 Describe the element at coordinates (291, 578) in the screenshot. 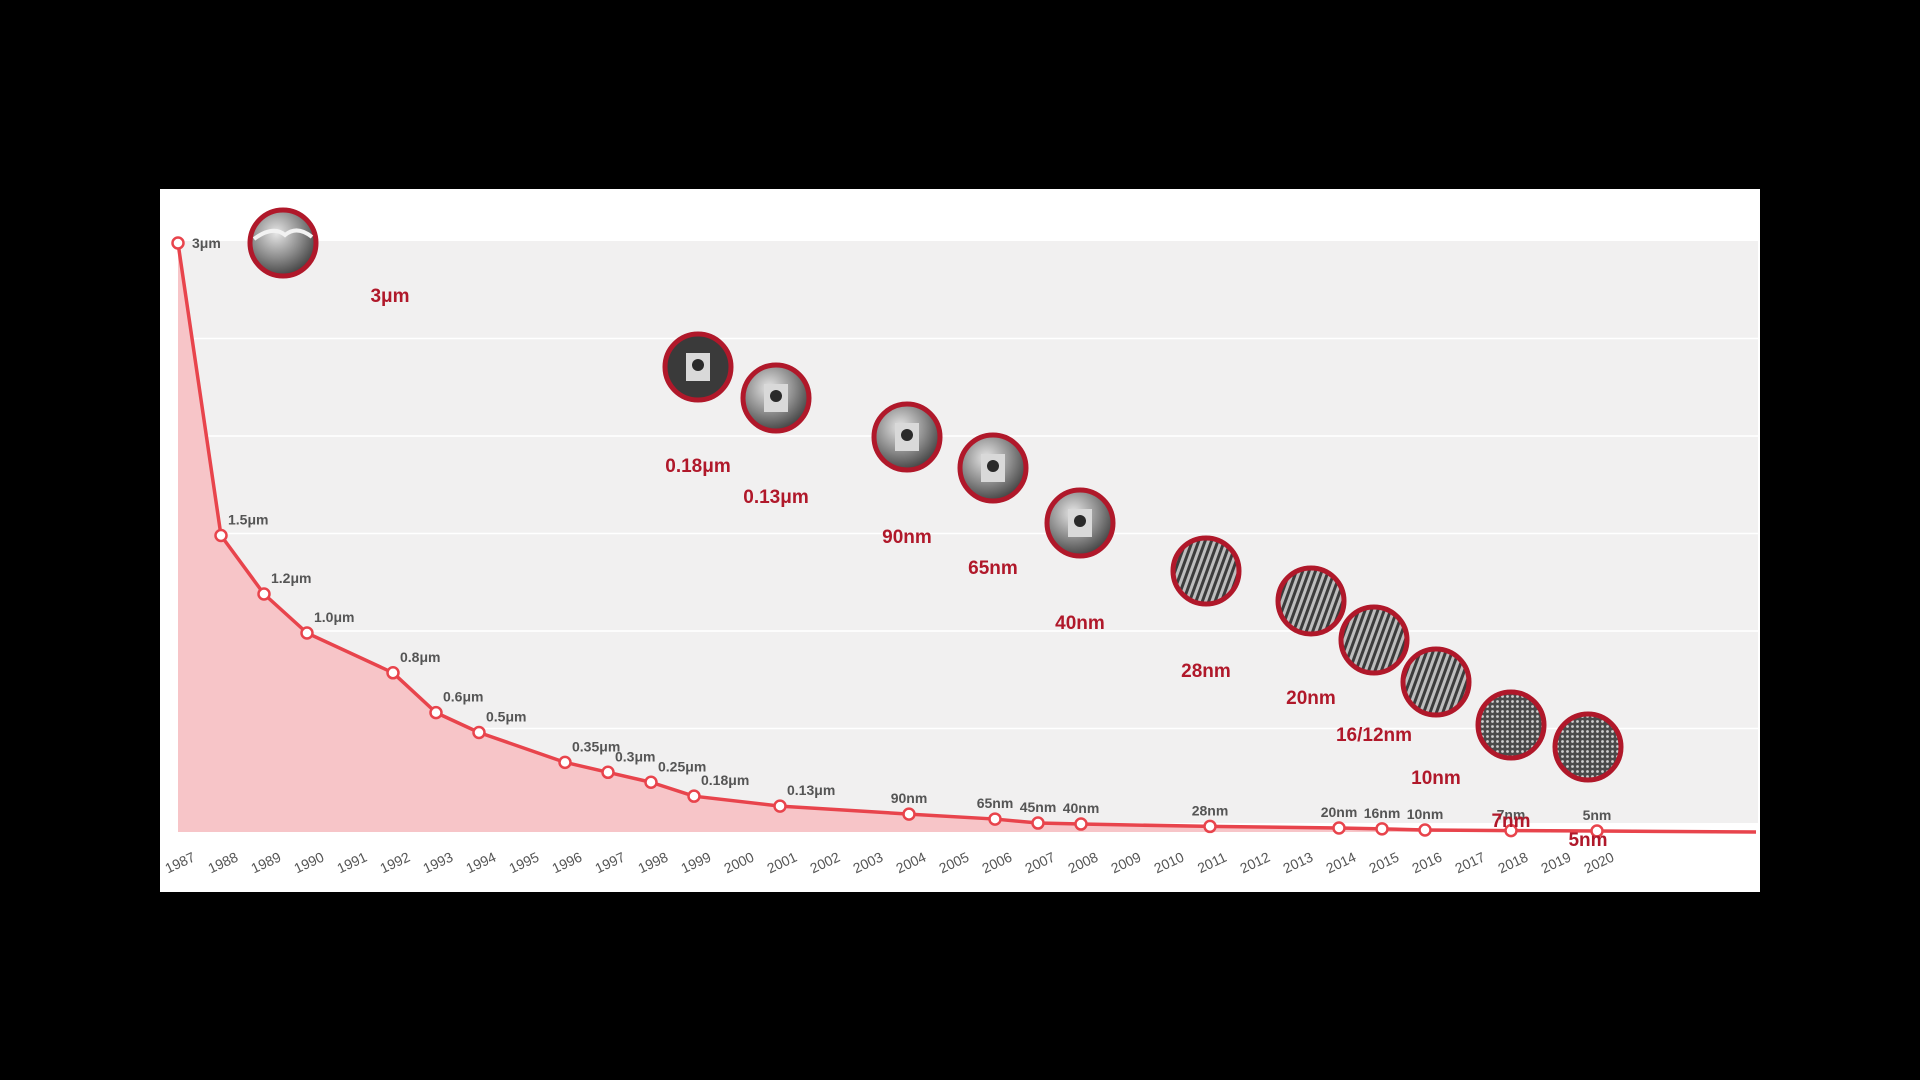

I see `data-label: 1.2μm` at that location.